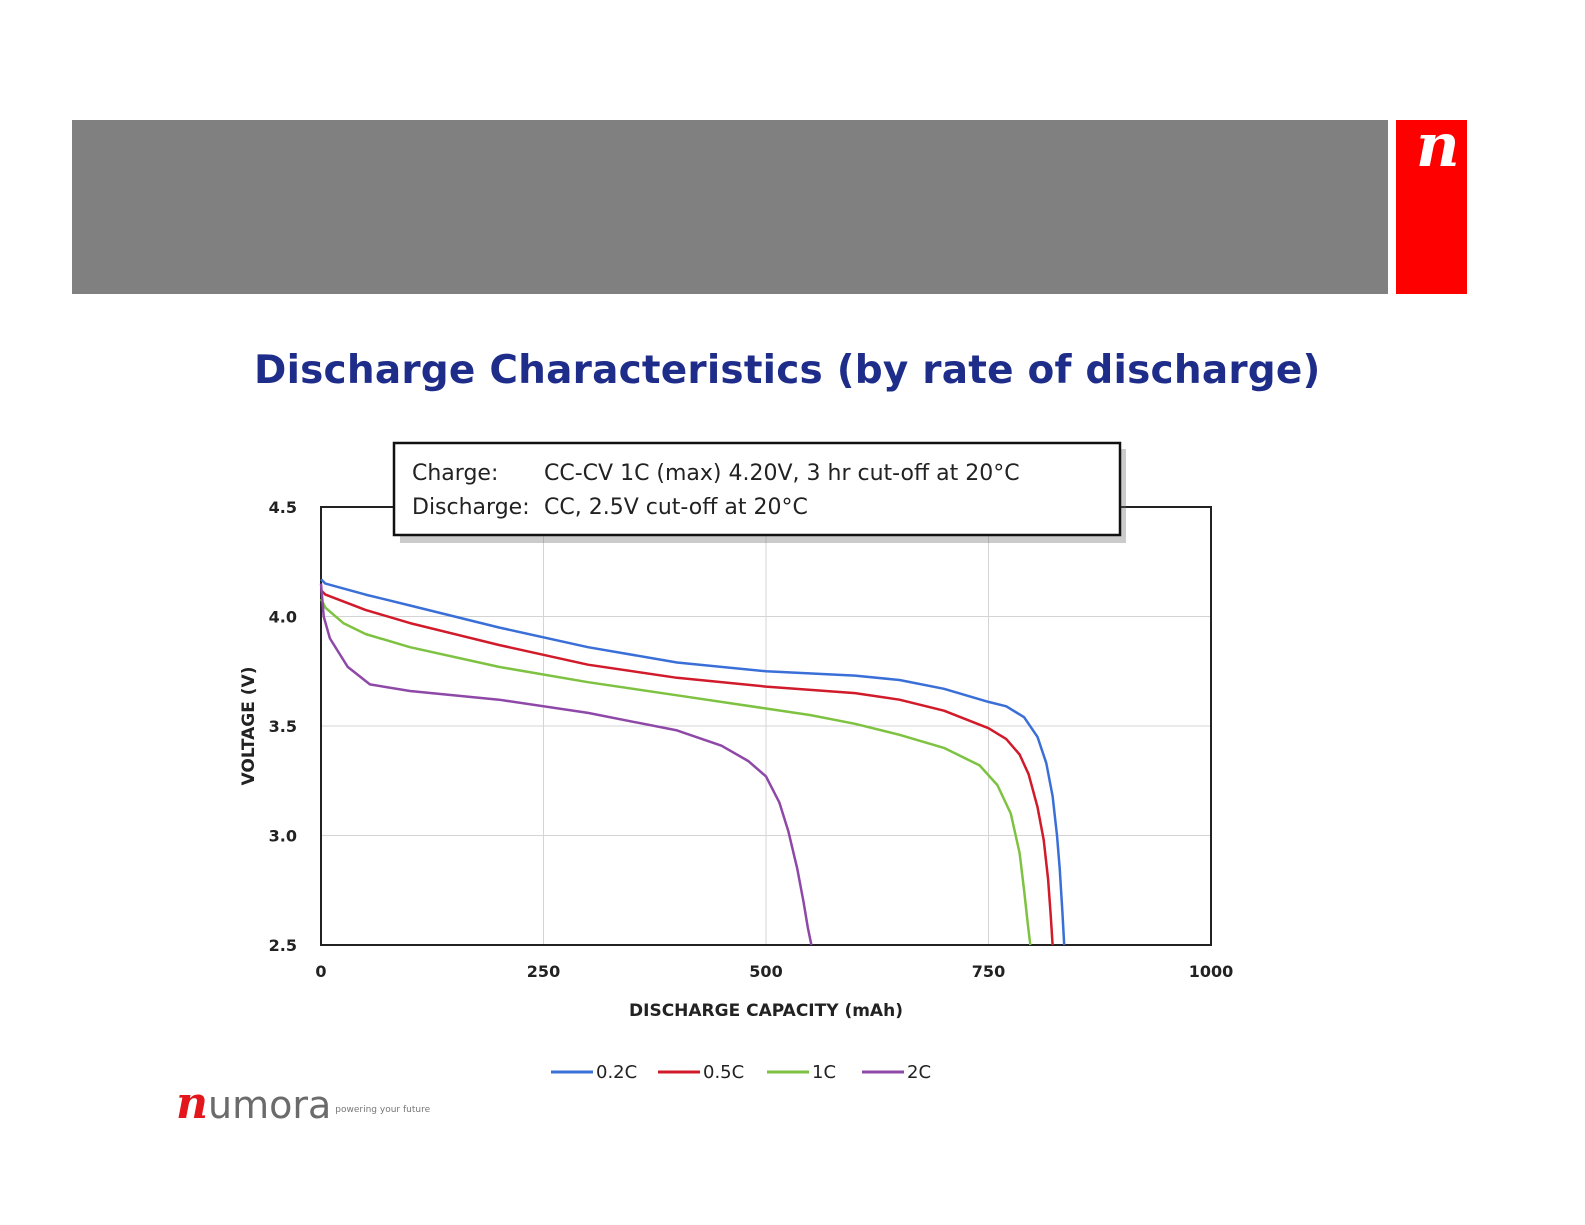  Describe the element at coordinates (919, 1072) in the screenshot. I see `legend-label: 2C` at that location.